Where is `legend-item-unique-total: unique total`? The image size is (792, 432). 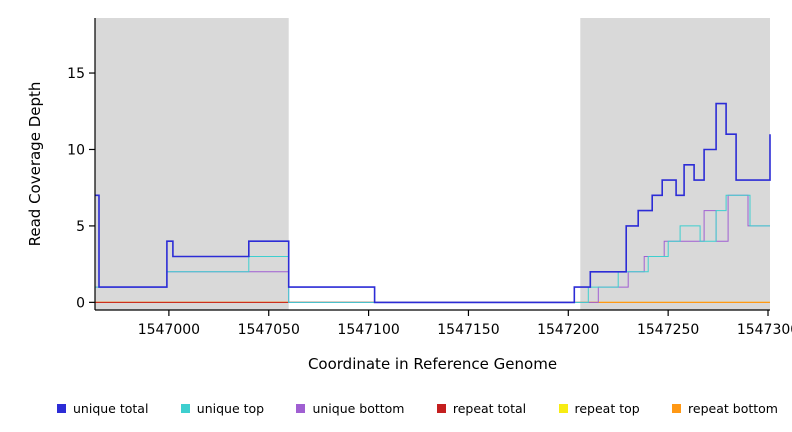
legend-item-unique-total: unique total is located at coordinates (102, 408).